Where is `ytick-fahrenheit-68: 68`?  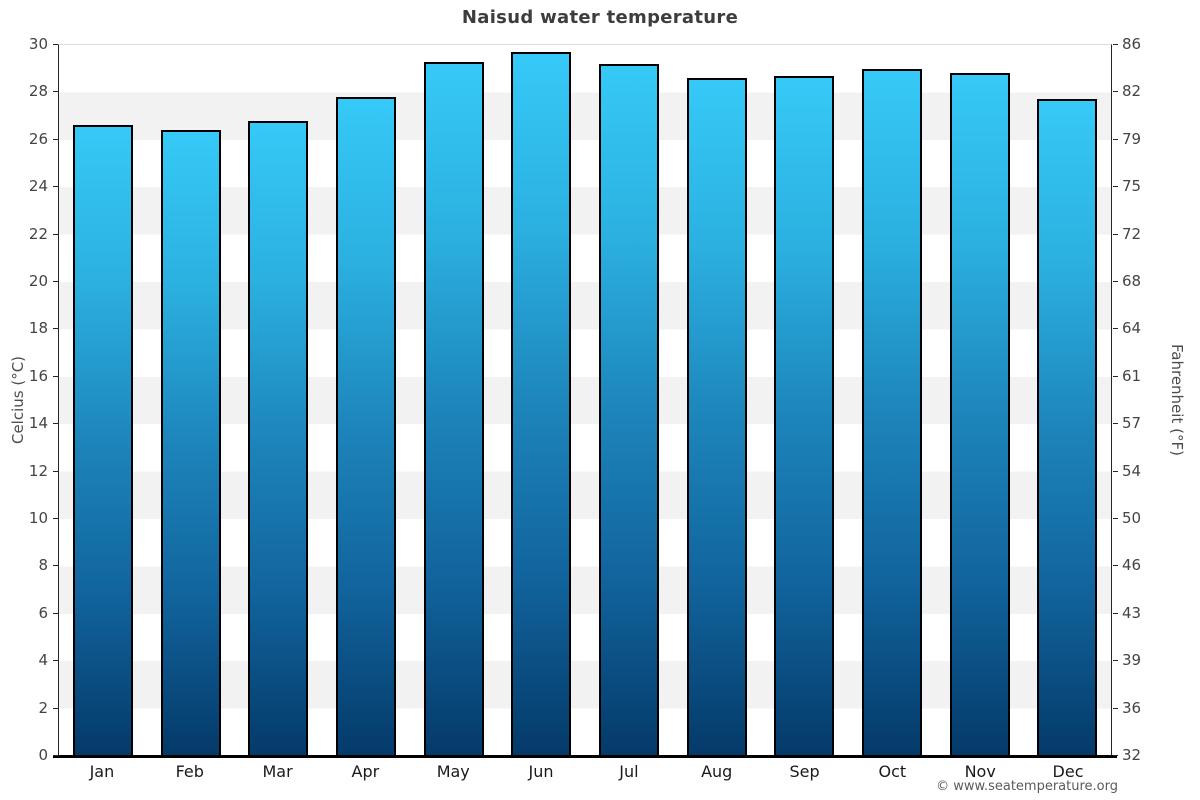 ytick-fahrenheit-68: 68 is located at coordinates (1132, 281).